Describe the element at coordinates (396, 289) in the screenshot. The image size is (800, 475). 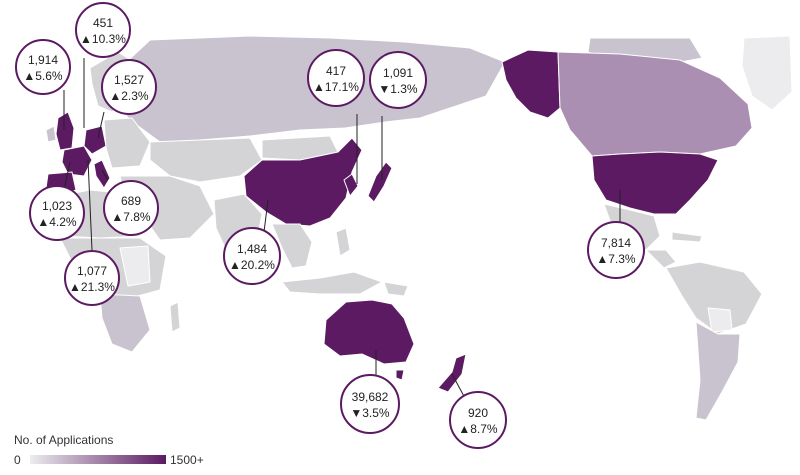
I see `region-png` at that location.